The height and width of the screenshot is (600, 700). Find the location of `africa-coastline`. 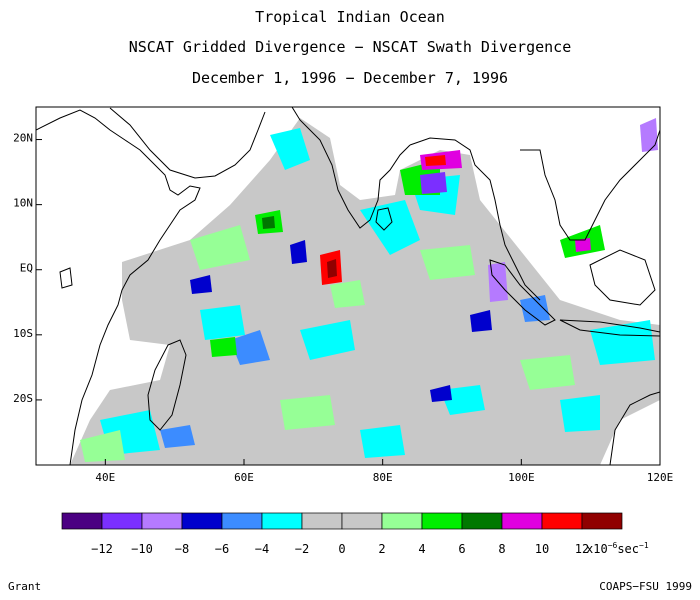

africa-coastline is located at coordinates (118, 287).